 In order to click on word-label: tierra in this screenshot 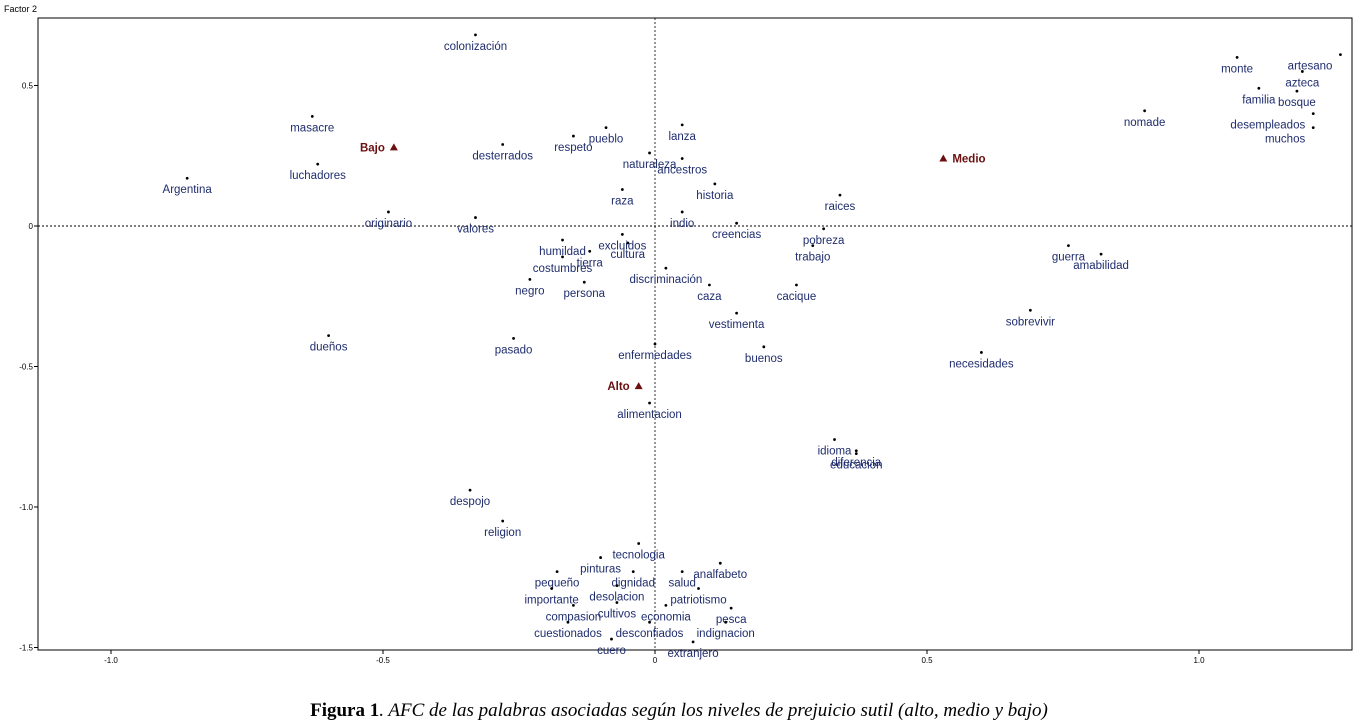, I will do `click(590, 263)`.